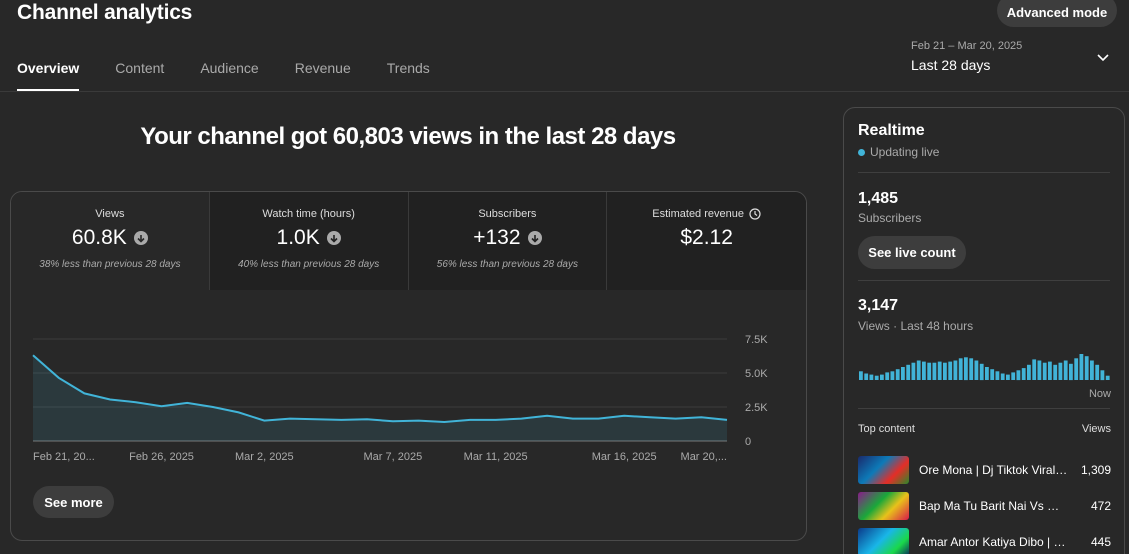 The width and height of the screenshot is (1129, 554). What do you see at coordinates (73, 502) in the screenshot?
I see `see-more-button: See more` at bounding box center [73, 502].